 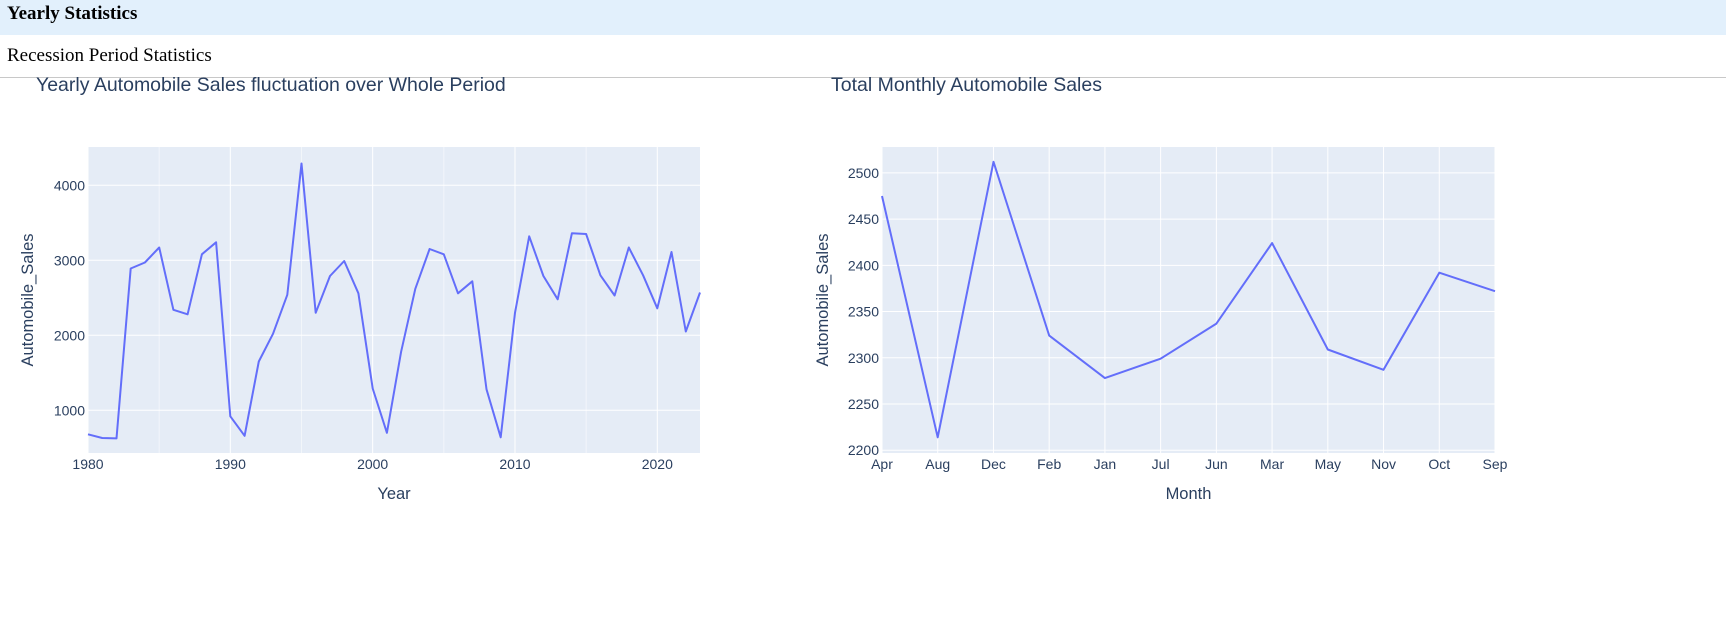 I want to click on y-tick-label: 2400, so click(x=863, y=265).